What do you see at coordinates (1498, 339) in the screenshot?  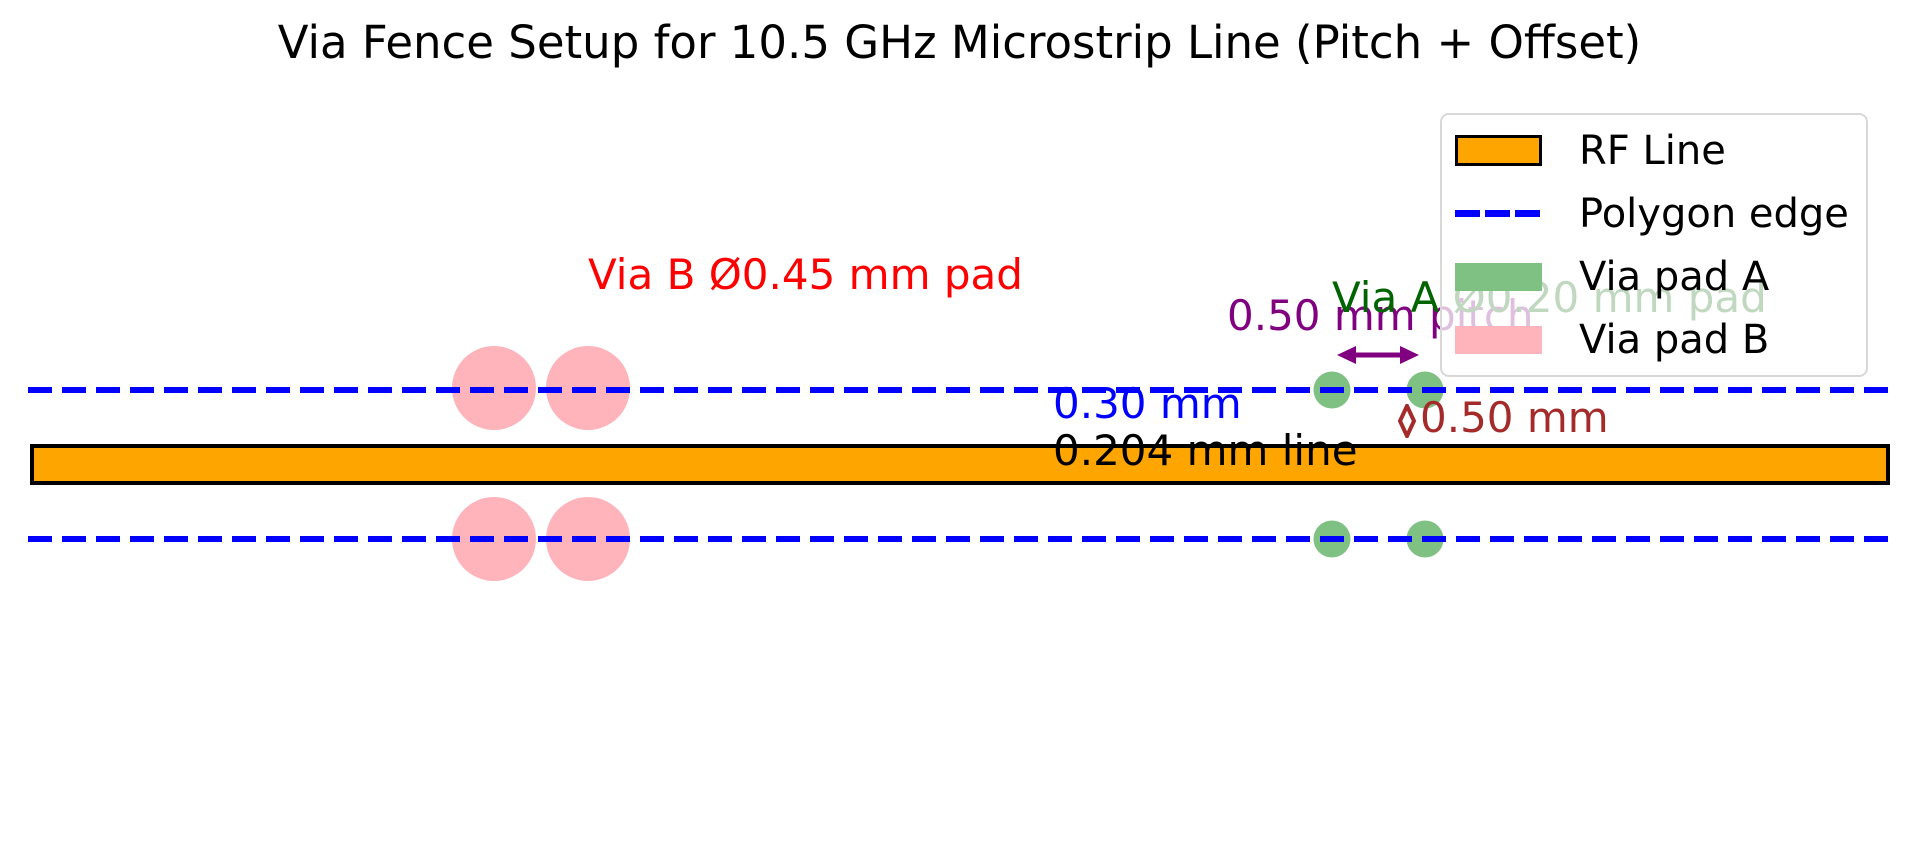 I see `via-pad-b-swatch-icon` at bounding box center [1498, 339].